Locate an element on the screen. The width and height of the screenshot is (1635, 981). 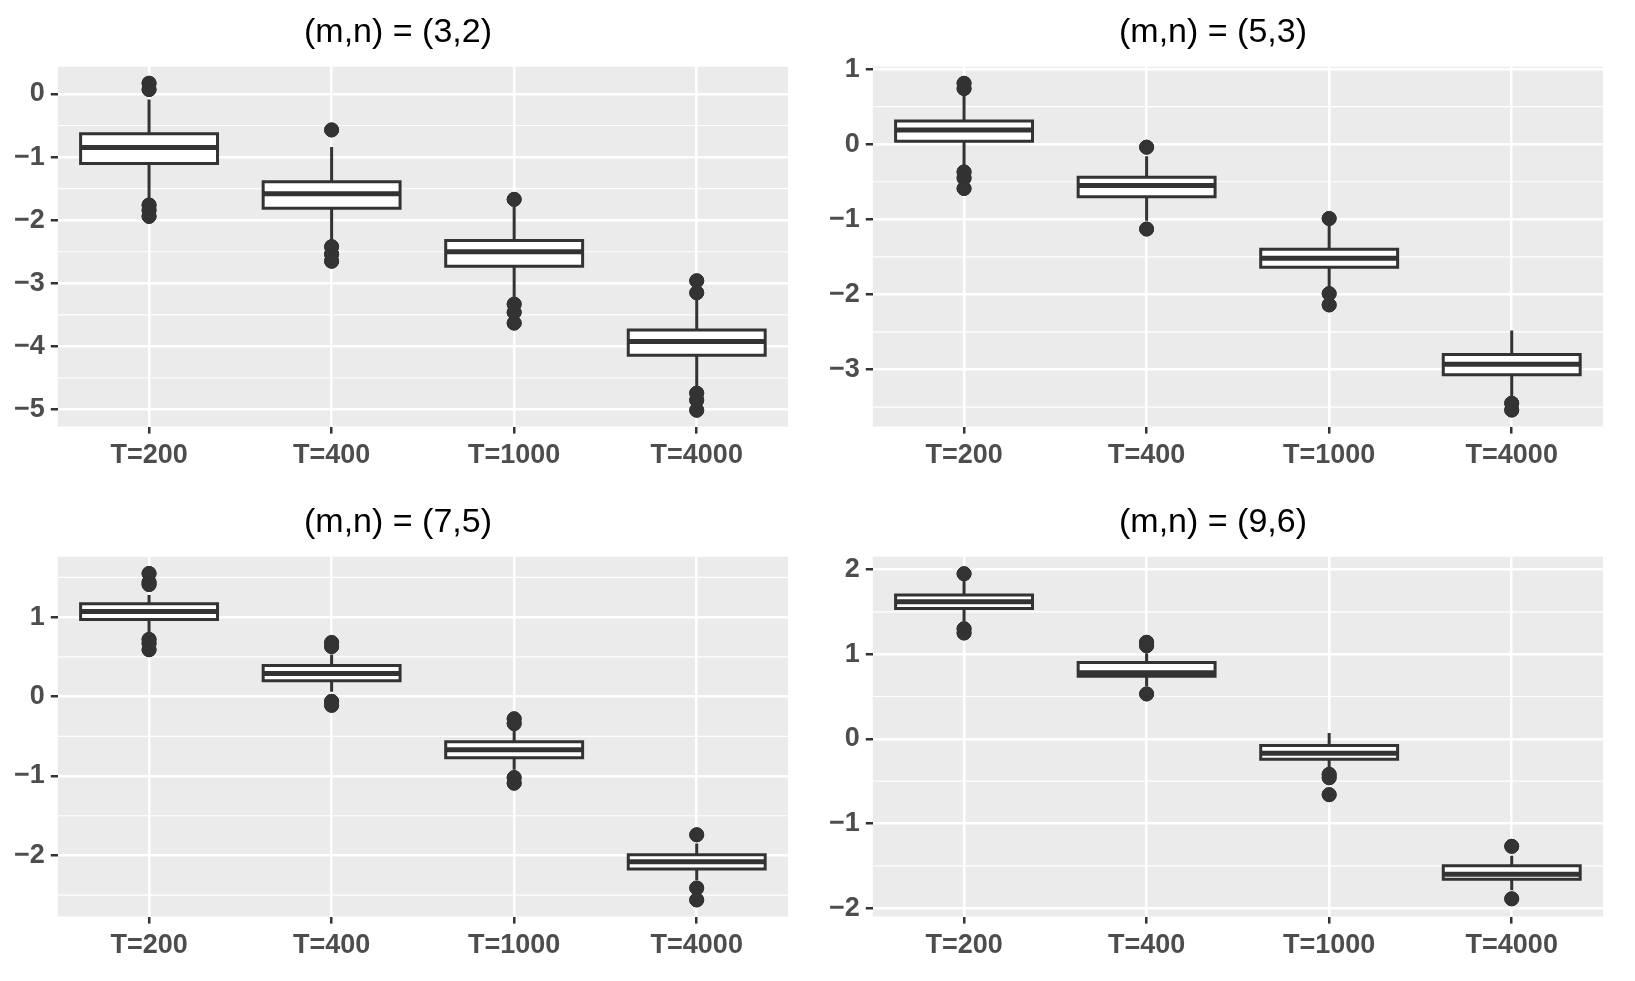
chart-title: (m,n) = (3,2) is located at coordinates (398, 29).